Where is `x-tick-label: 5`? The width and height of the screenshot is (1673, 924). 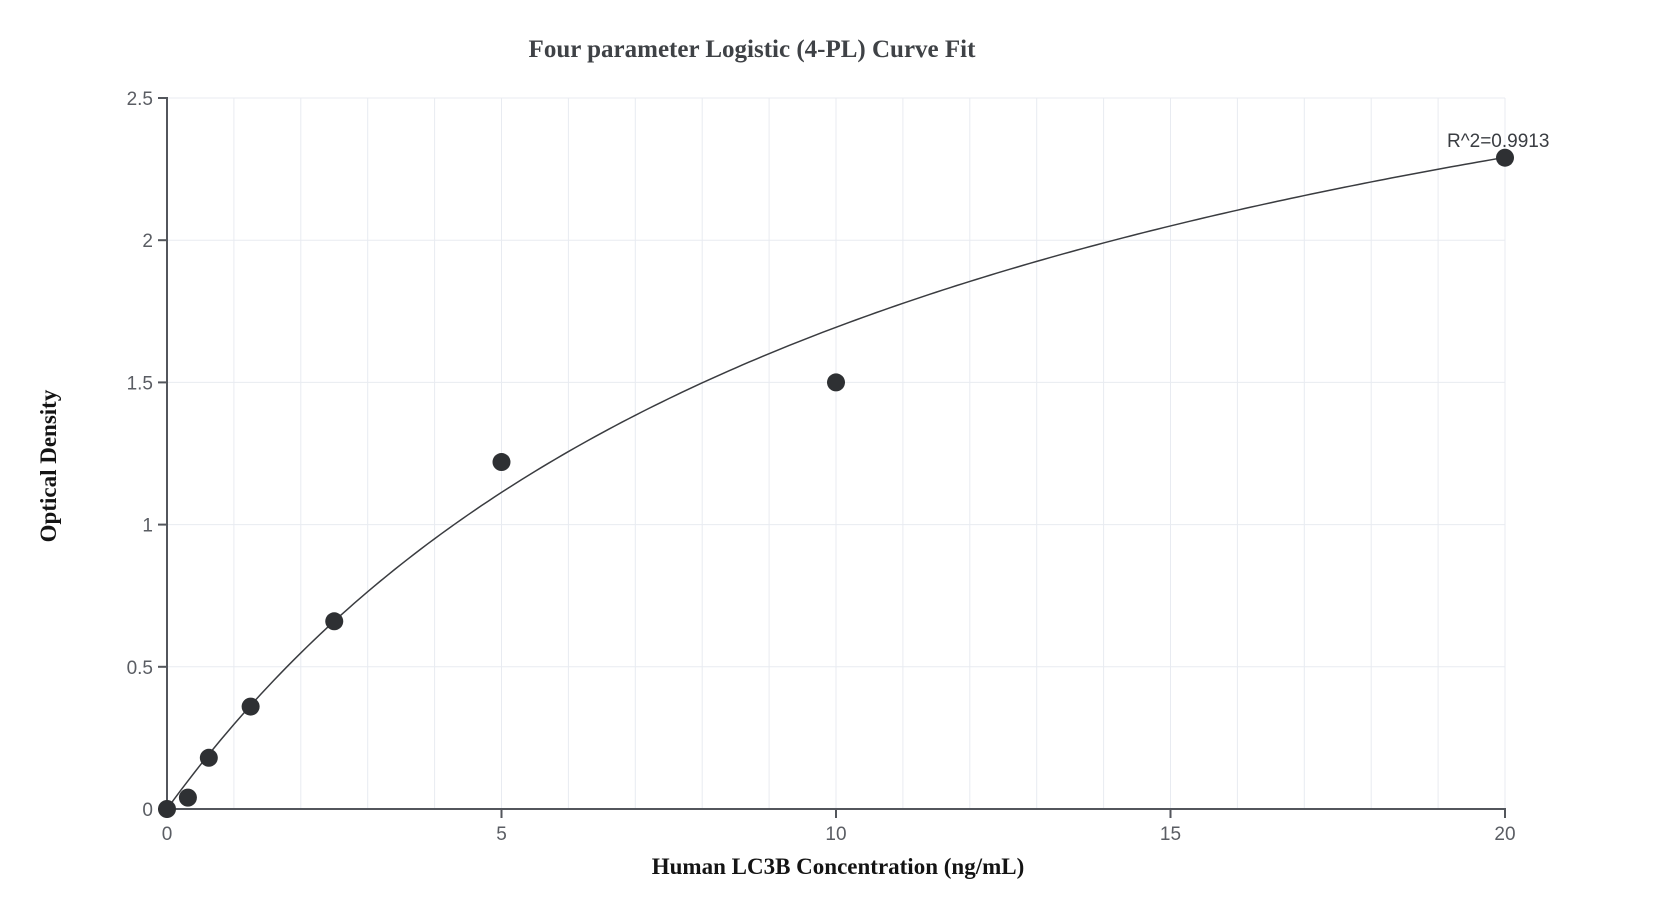
x-tick-label: 5 is located at coordinates (501, 834).